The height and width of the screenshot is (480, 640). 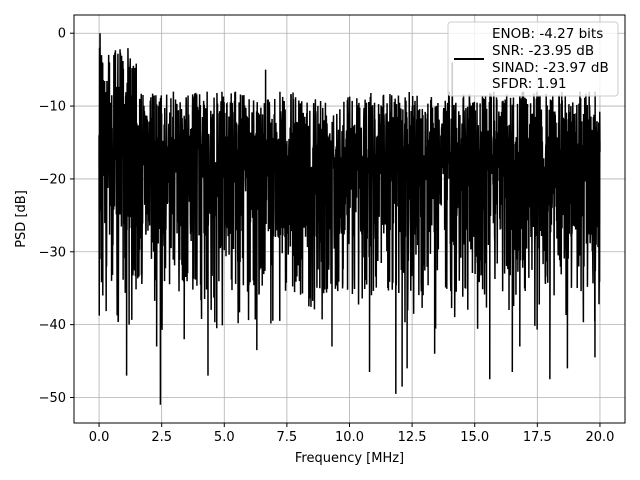 I want to click on x-tick-label: 15.0, so click(x=474, y=437).